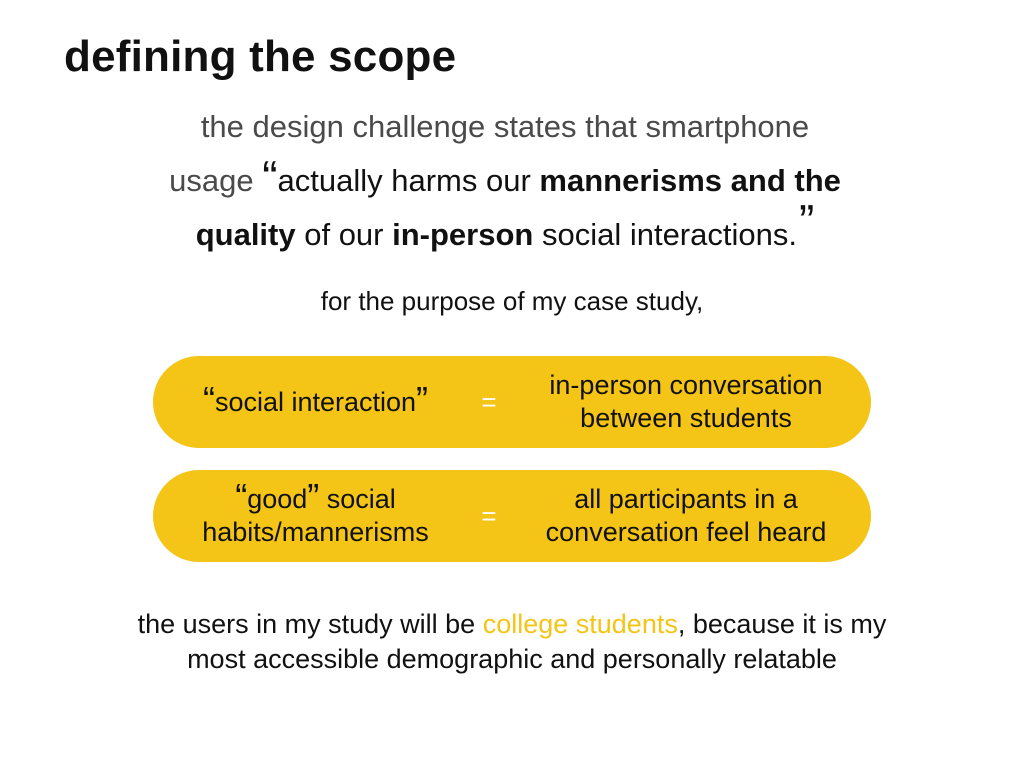 This screenshot has height=768, width=1024. What do you see at coordinates (463, 234) in the screenshot?
I see `challenge-line-3-bold-2: in-person` at bounding box center [463, 234].